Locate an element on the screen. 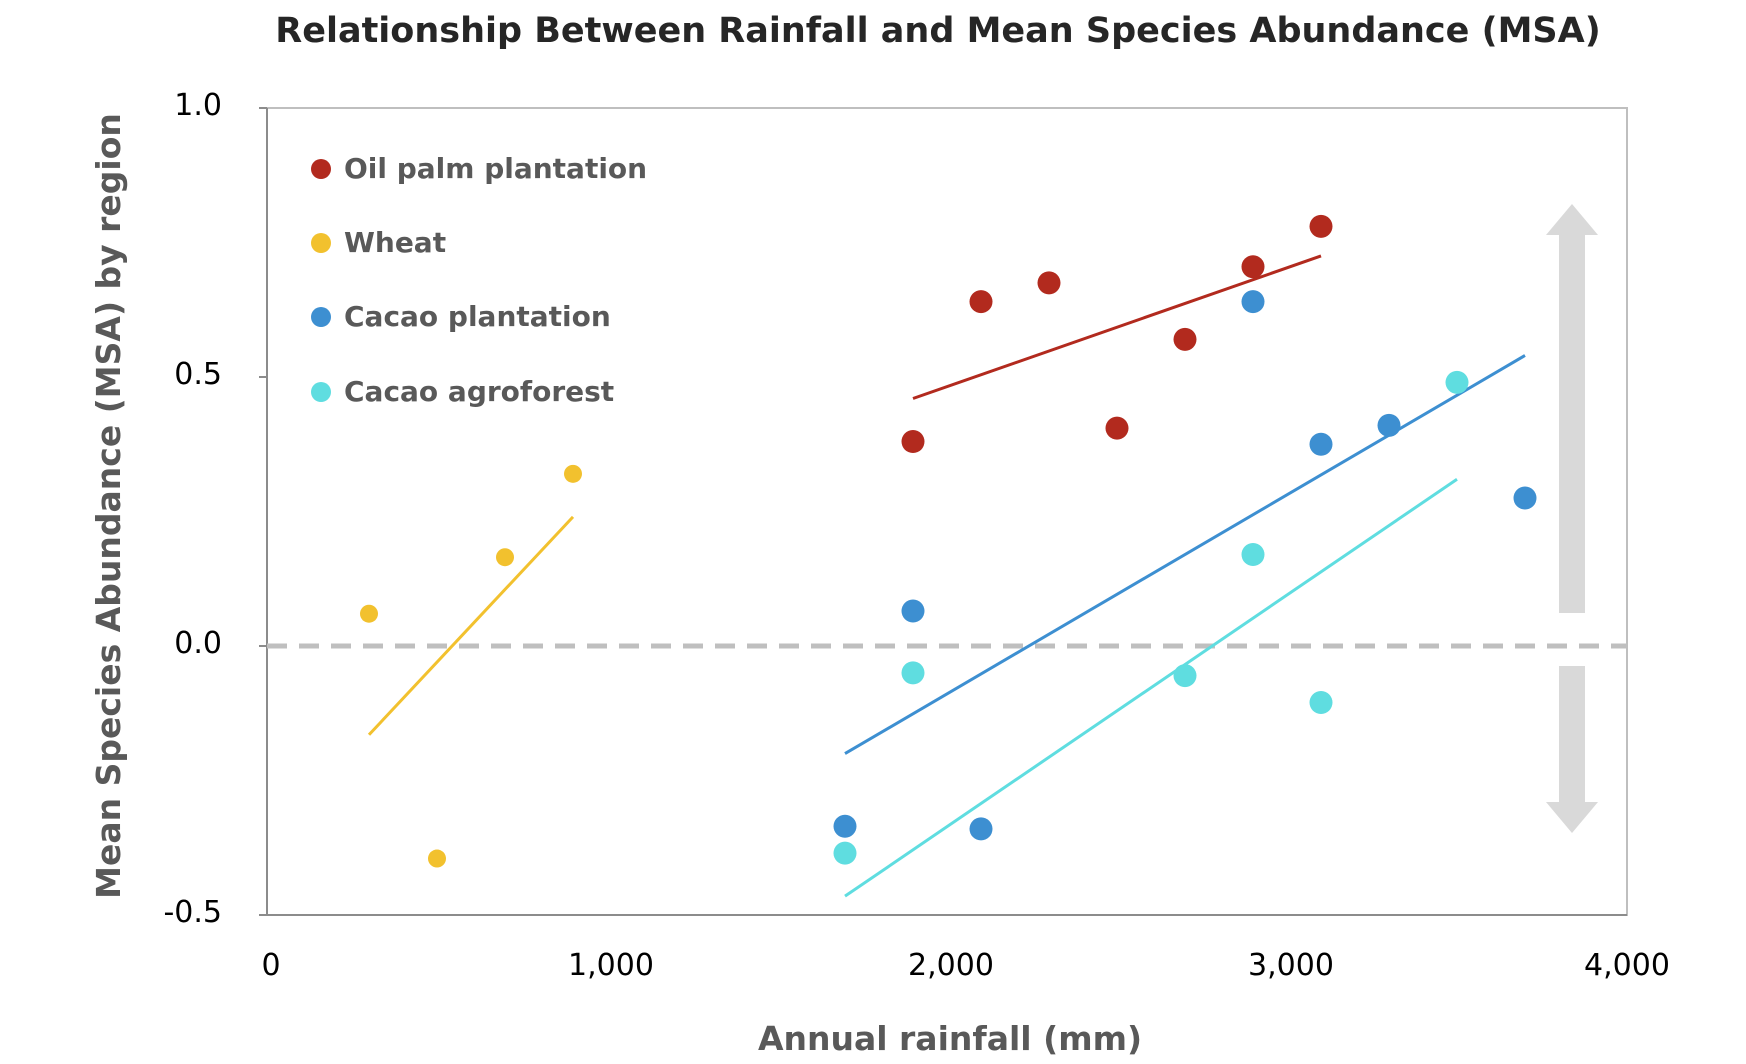  x-tick-label: 4,000 is located at coordinates (1627, 965).